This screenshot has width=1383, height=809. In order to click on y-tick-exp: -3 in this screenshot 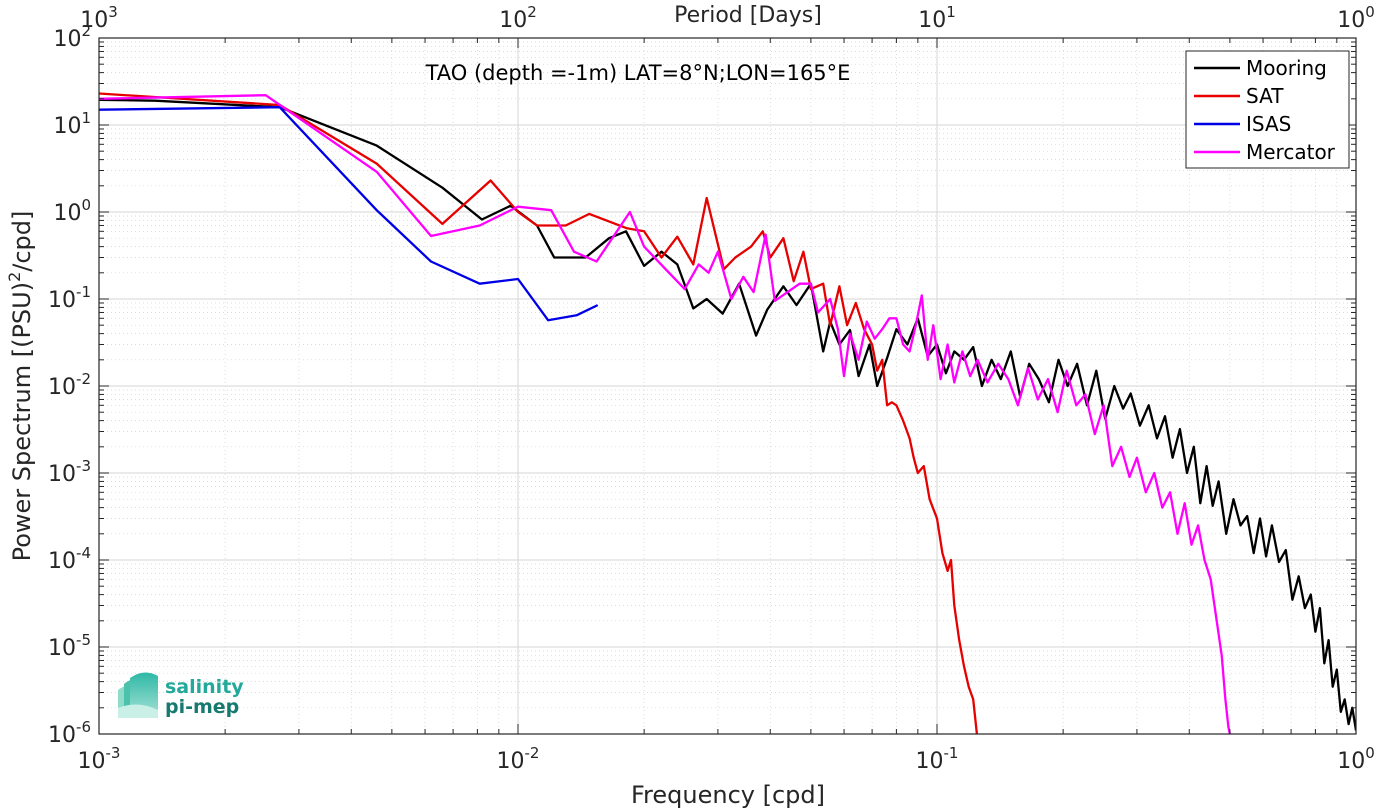, I will do `click(83, 466)`.